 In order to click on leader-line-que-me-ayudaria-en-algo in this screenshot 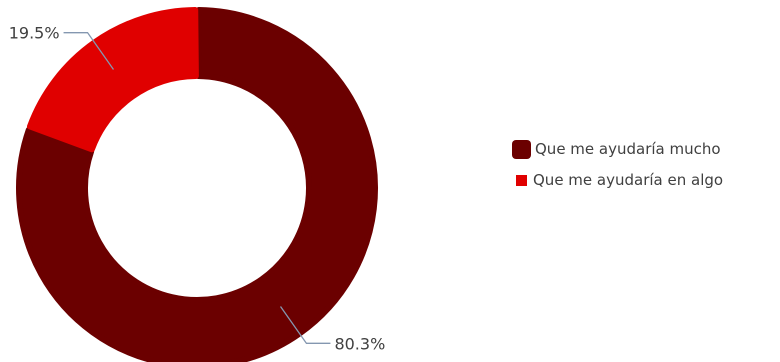, I will do `click(89, 51)`.